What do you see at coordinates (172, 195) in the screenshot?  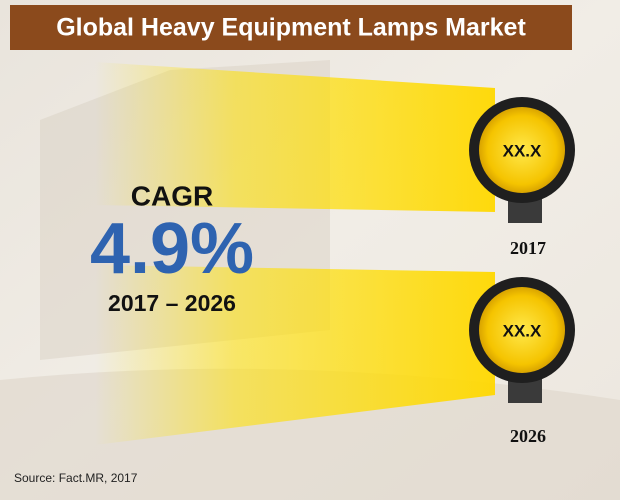 I see `cagr-label: CAGR` at bounding box center [172, 195].